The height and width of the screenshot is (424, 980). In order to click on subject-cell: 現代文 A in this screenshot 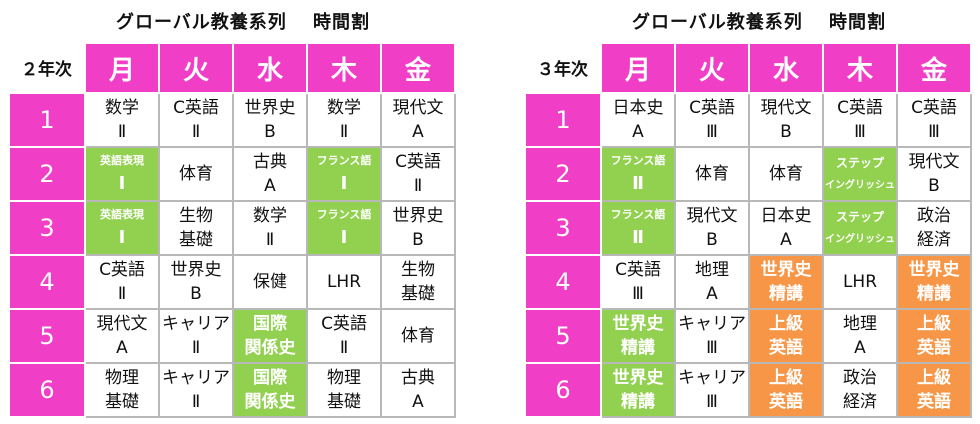, I will do `click(418, 120)`.